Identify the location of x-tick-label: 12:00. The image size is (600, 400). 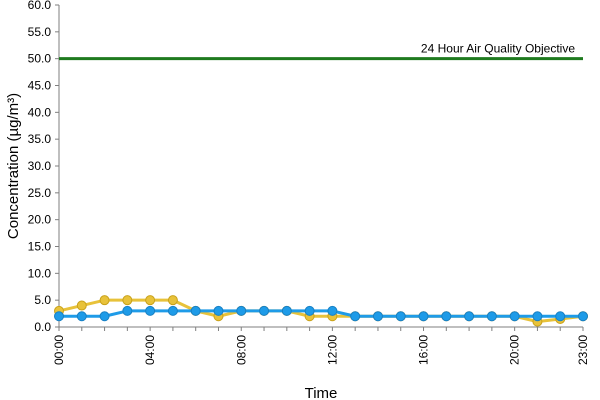
(332, 350).